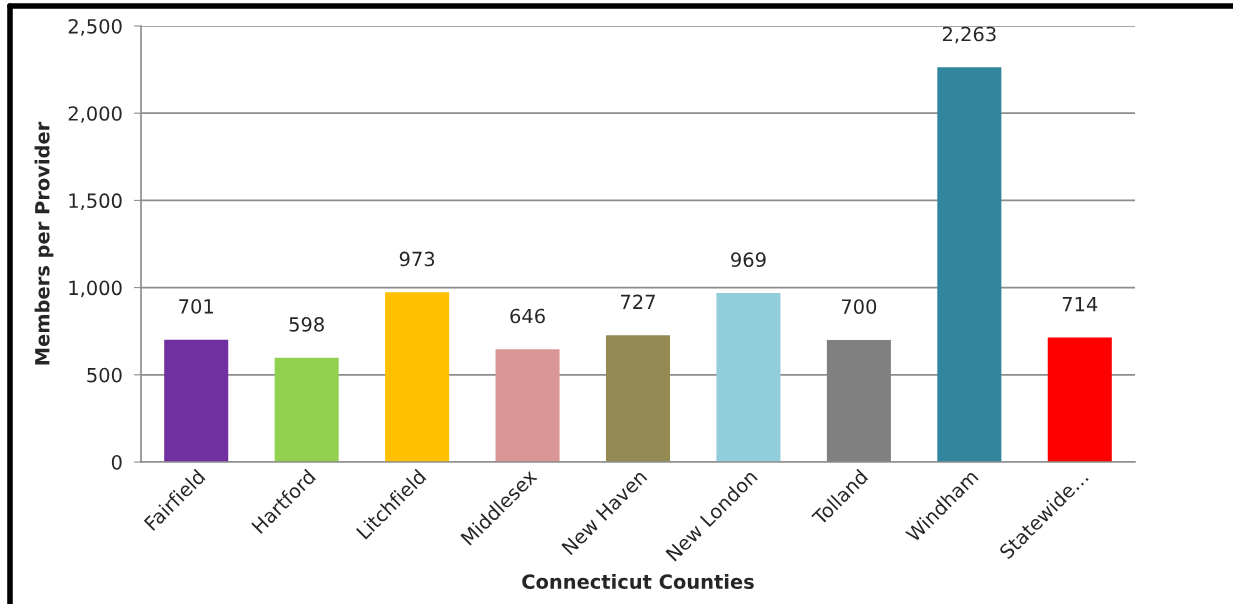 This screenshot has width=1233, height=604. Describe the element at coordinates (748, 260) in the screenshot. I see `data-label: 969` at that location.